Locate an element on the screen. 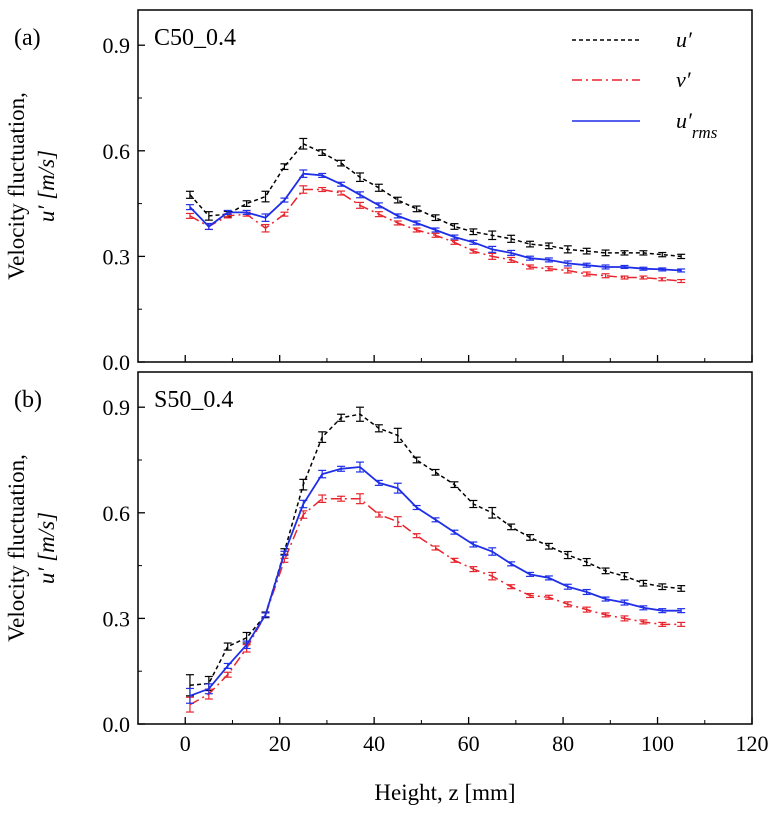  legend-entry: u′rms is located at coordinates (645, 125).